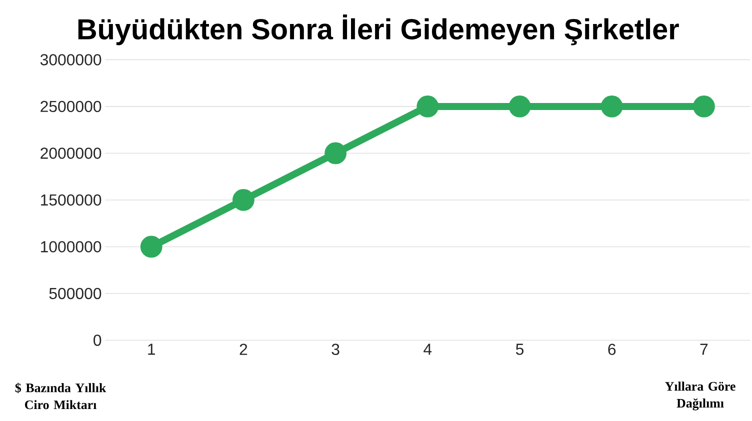 The image size is (752, 421). Describe the element at coordinates (71, 106) in the screenshot. I see `y-tick-label: 2500000` at that location.